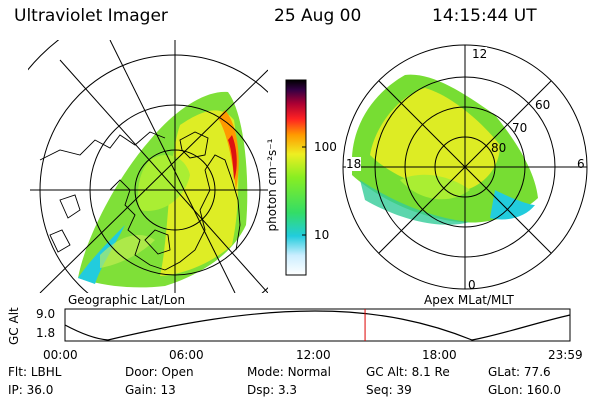 The width and height of the screenshot is (600, 400). What do you see at coordinates (524, 390) in the screenshot?
I see `status-glon: GLon: 160.0` at bounding box center [524, 390].